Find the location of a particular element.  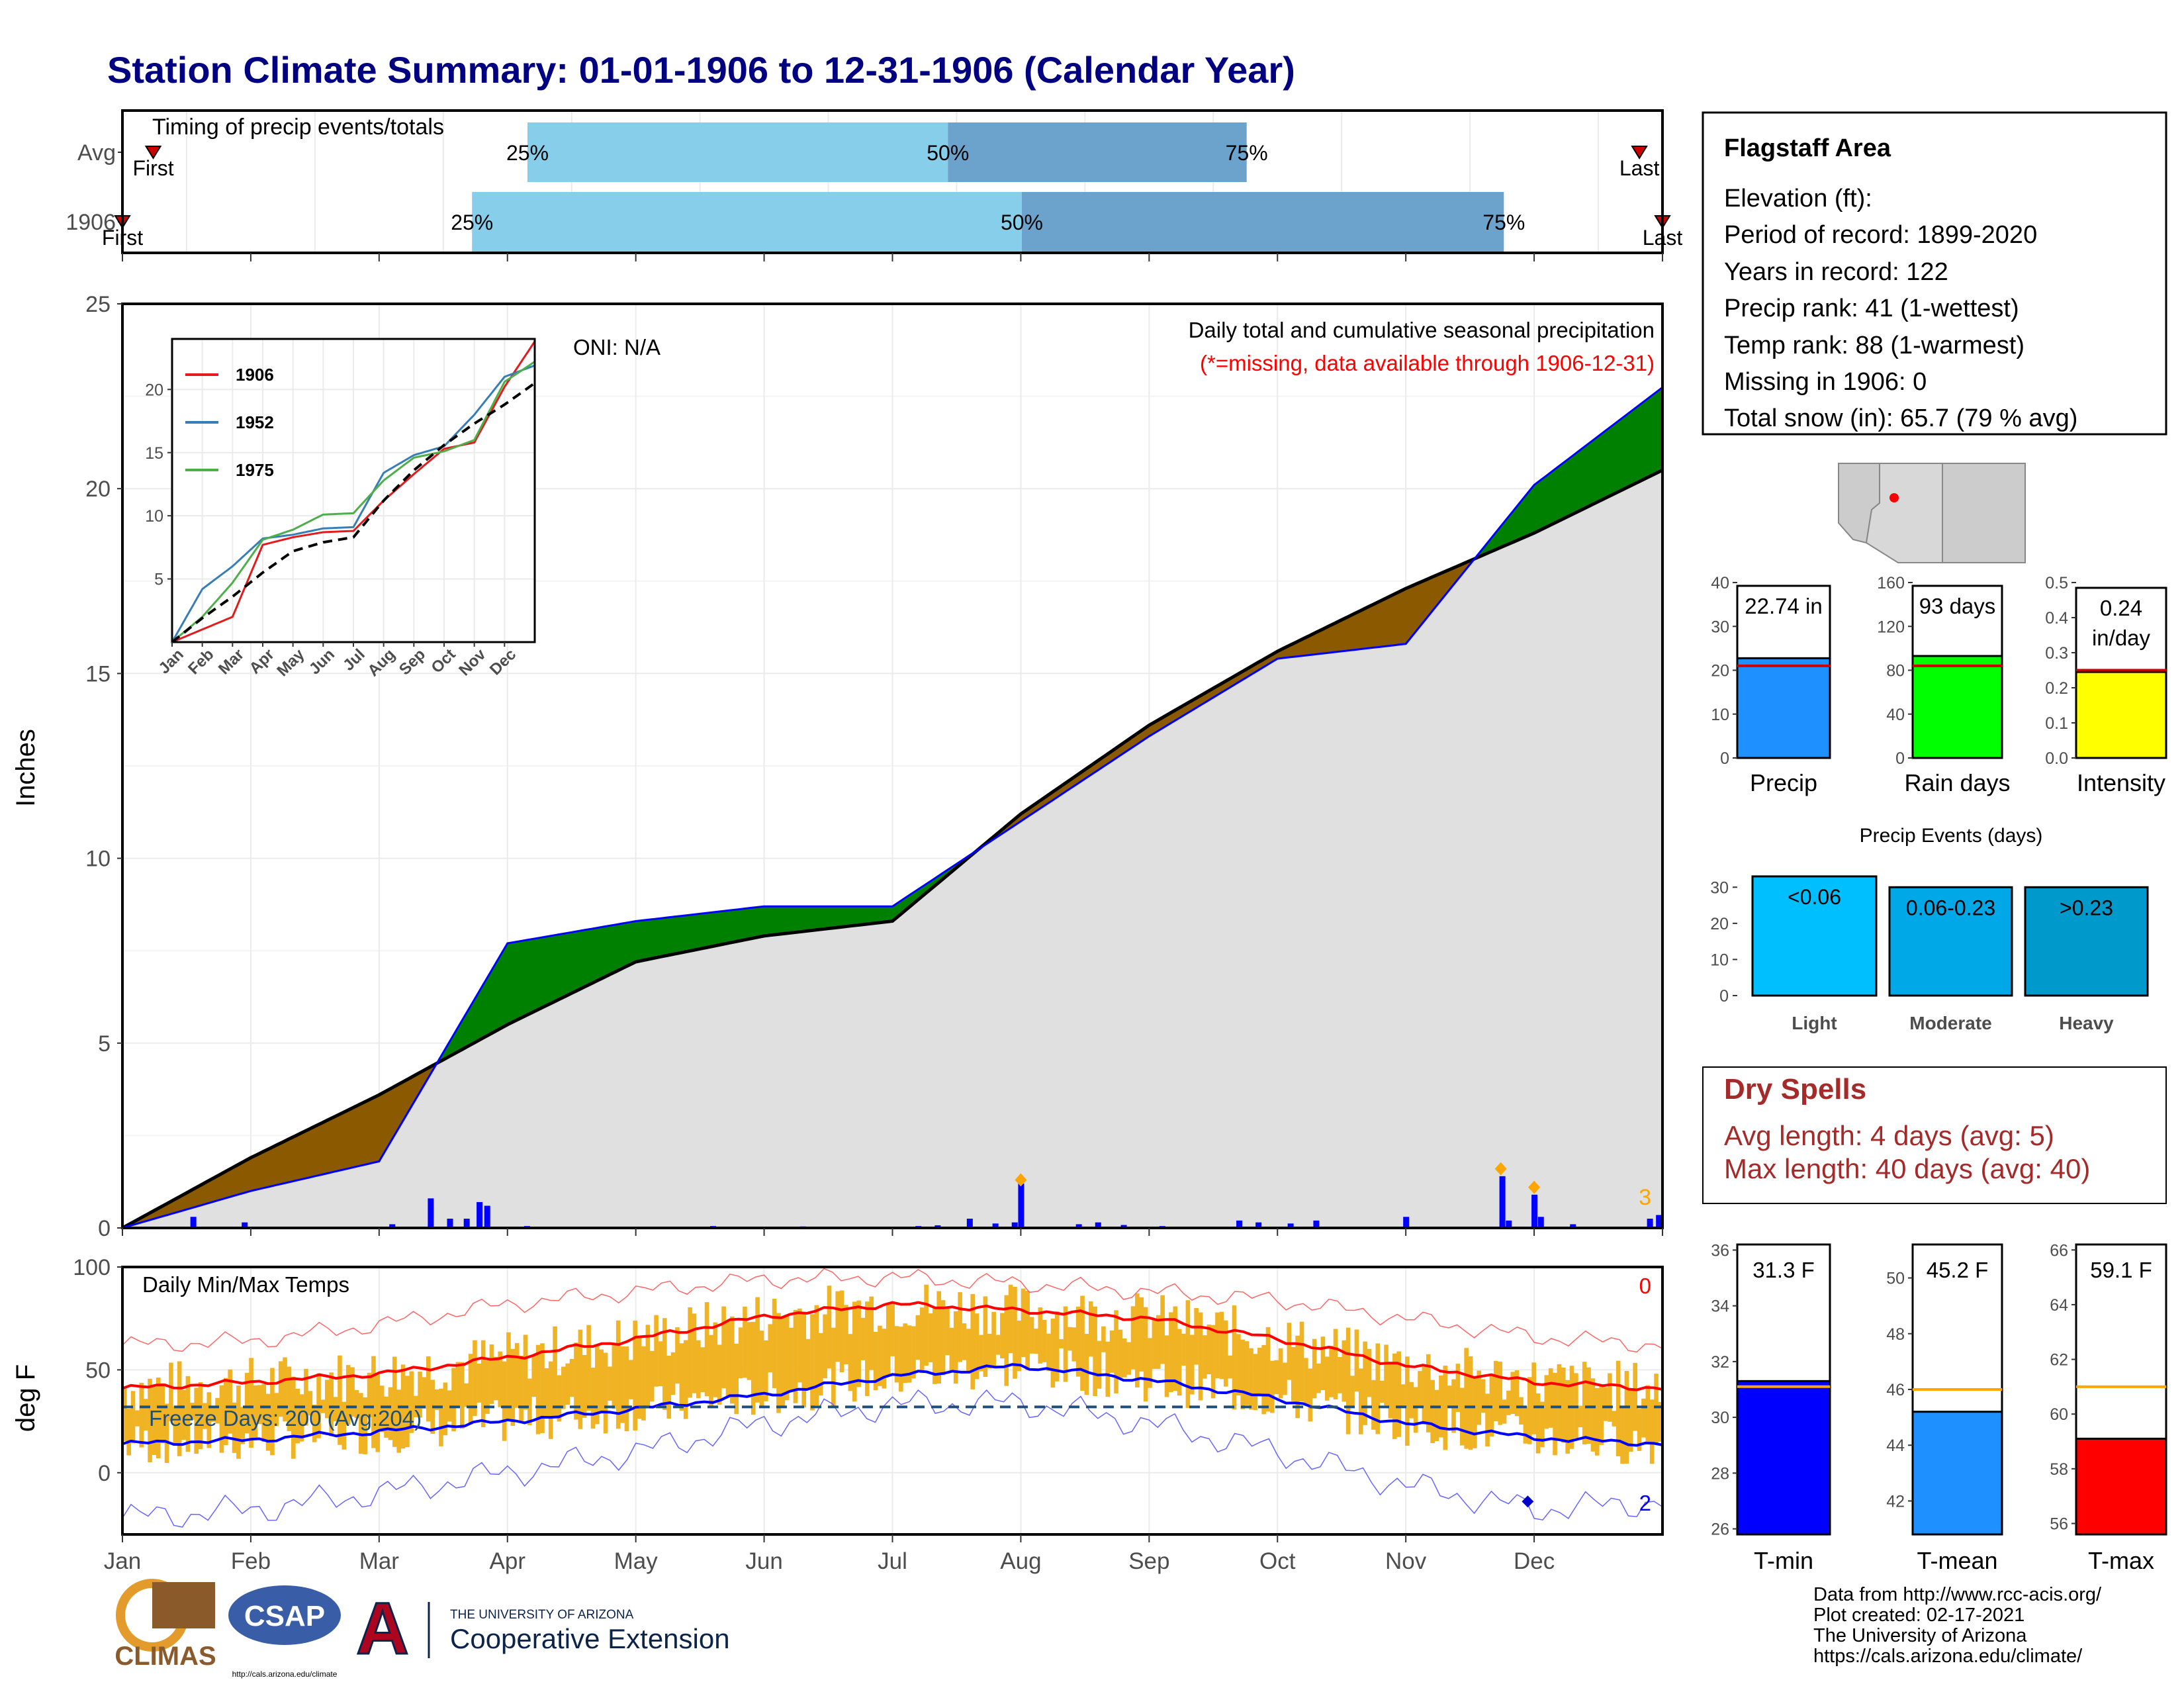

last-label: Last is located at coordinates (1639, 168).